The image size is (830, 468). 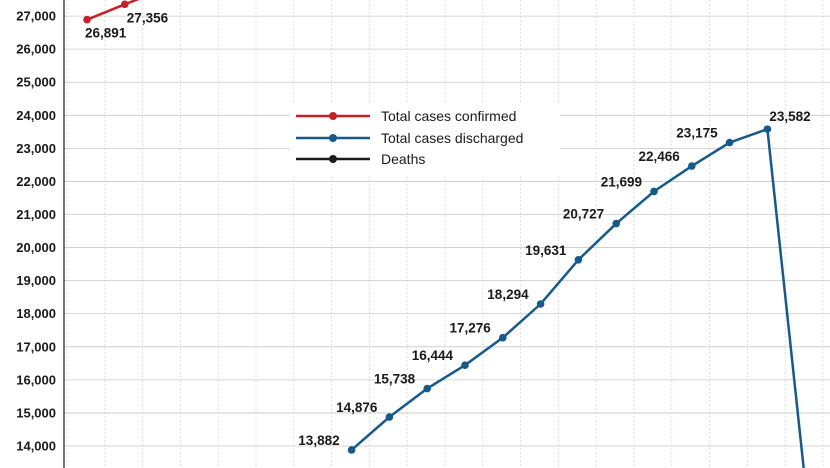 I want to click on y-tick-label: 14,000, so click(x=36, y=446).